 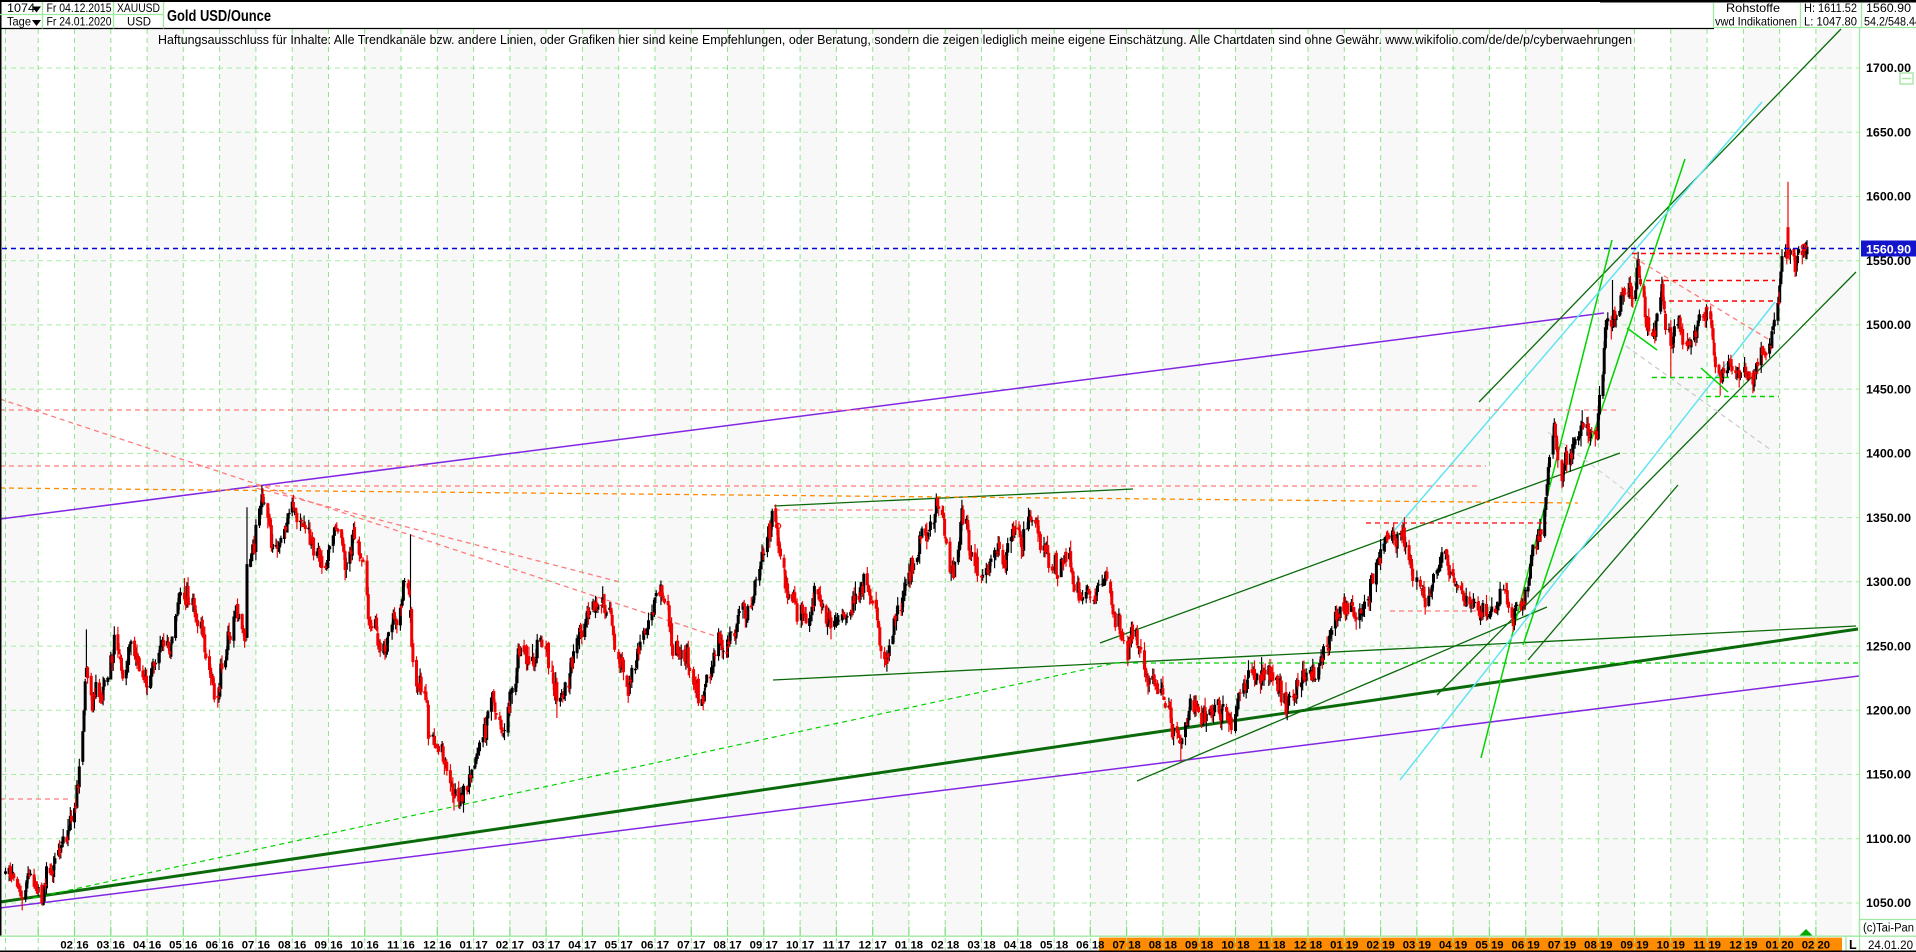 What do you see at coordinates (1888, 519) in the screenshot?
I see `svg-text: 1350.00` at bounding box center [1888, 519].